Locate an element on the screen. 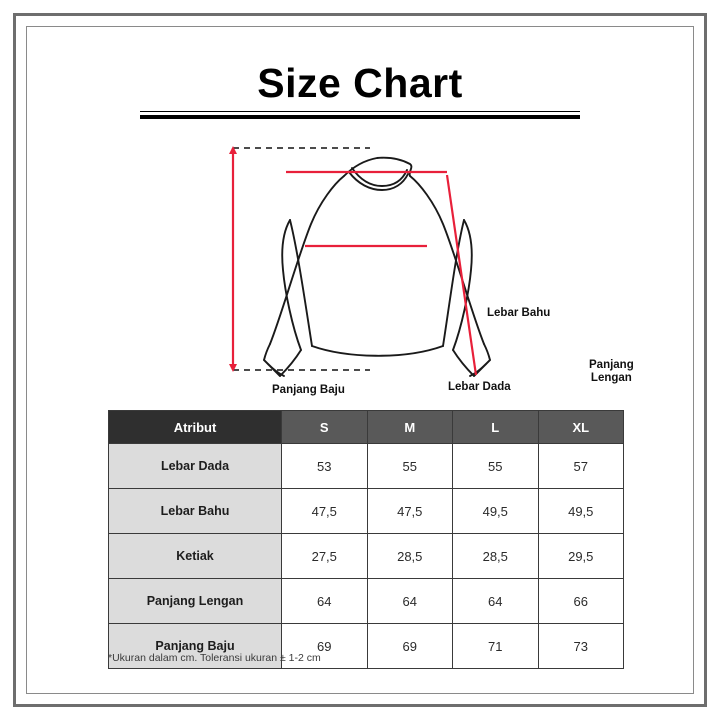  row-label-panjang-lengan: Panjang Lengan is located at coordinates (195, 601).